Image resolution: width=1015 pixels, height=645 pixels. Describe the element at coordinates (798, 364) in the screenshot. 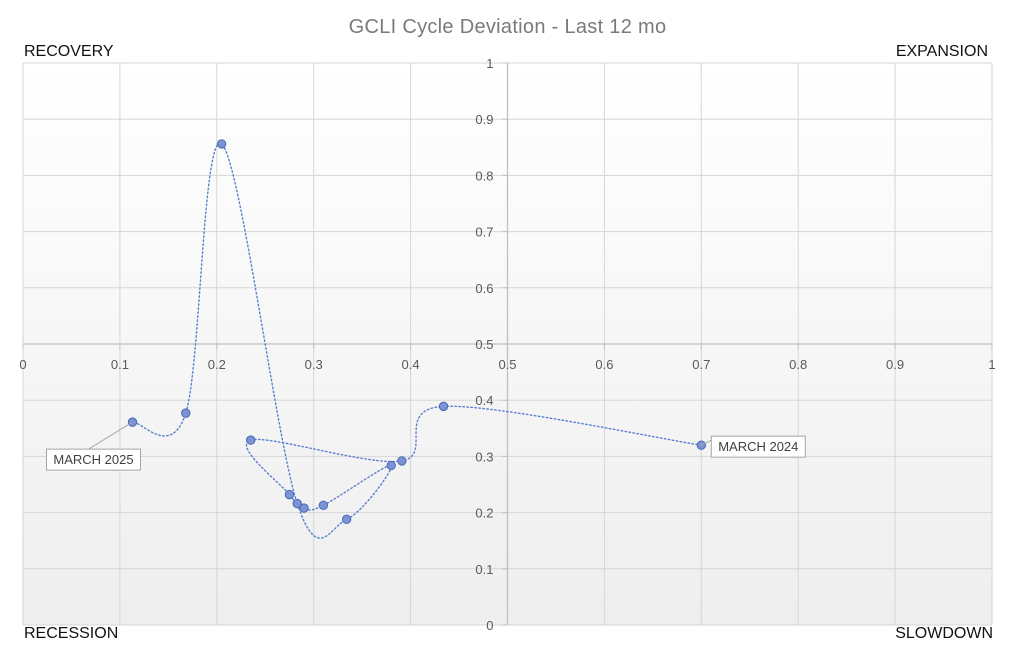

I see `x-tick-label: 0.8` at that location.